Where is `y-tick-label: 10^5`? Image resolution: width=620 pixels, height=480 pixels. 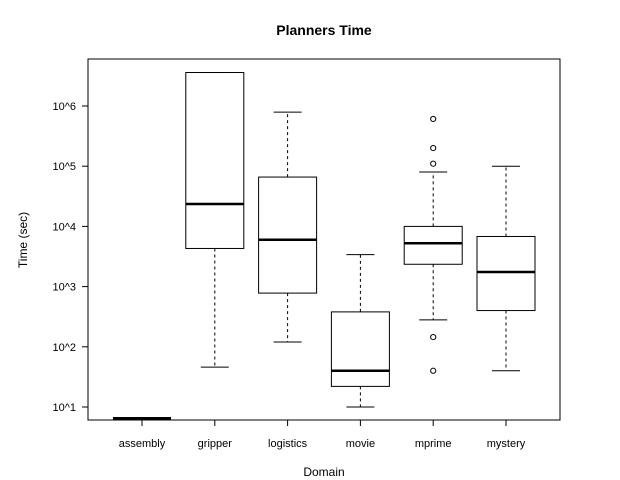
y-tick-label: 10^5 is located at coordinates (64, 167).